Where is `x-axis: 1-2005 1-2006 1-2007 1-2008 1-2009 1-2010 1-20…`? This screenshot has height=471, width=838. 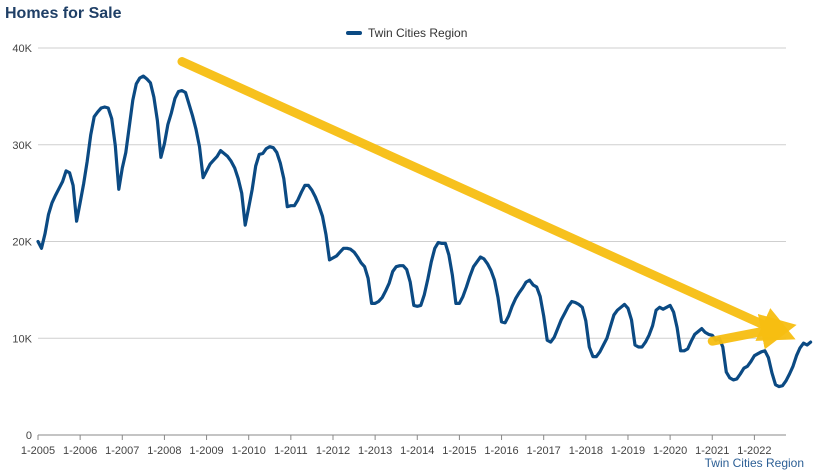
x-axis: 1-2005 1-2006 1-2007 1-2008 1-2009 1-2010 1-20… is located at coordinates (396, 446).